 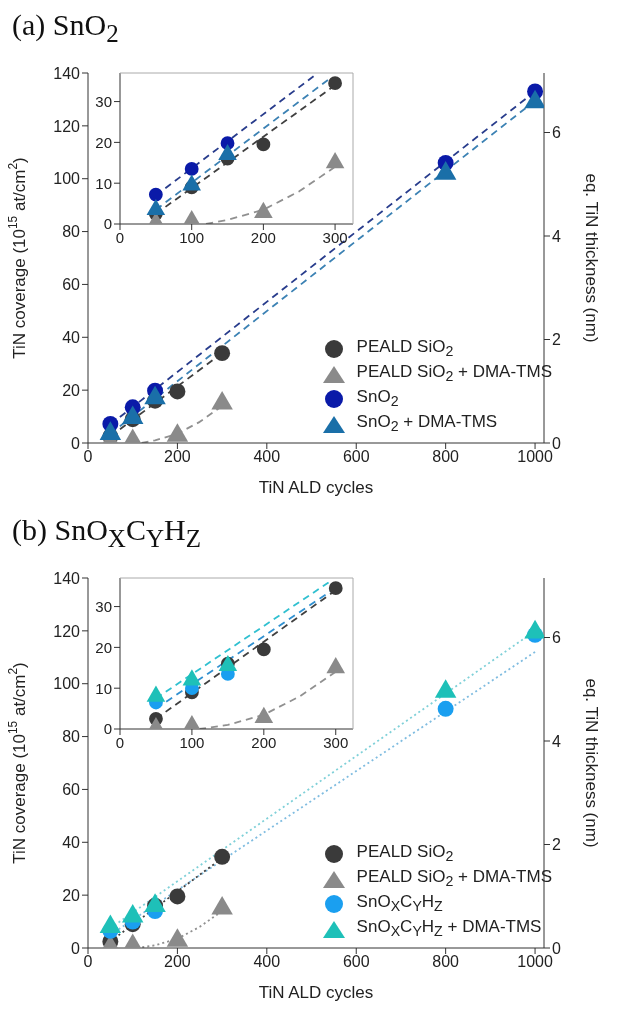 I want to click on legend-label: SnO$_{X}$C$_{Y}$H$_{Z}$, so click(x=399, y=903).